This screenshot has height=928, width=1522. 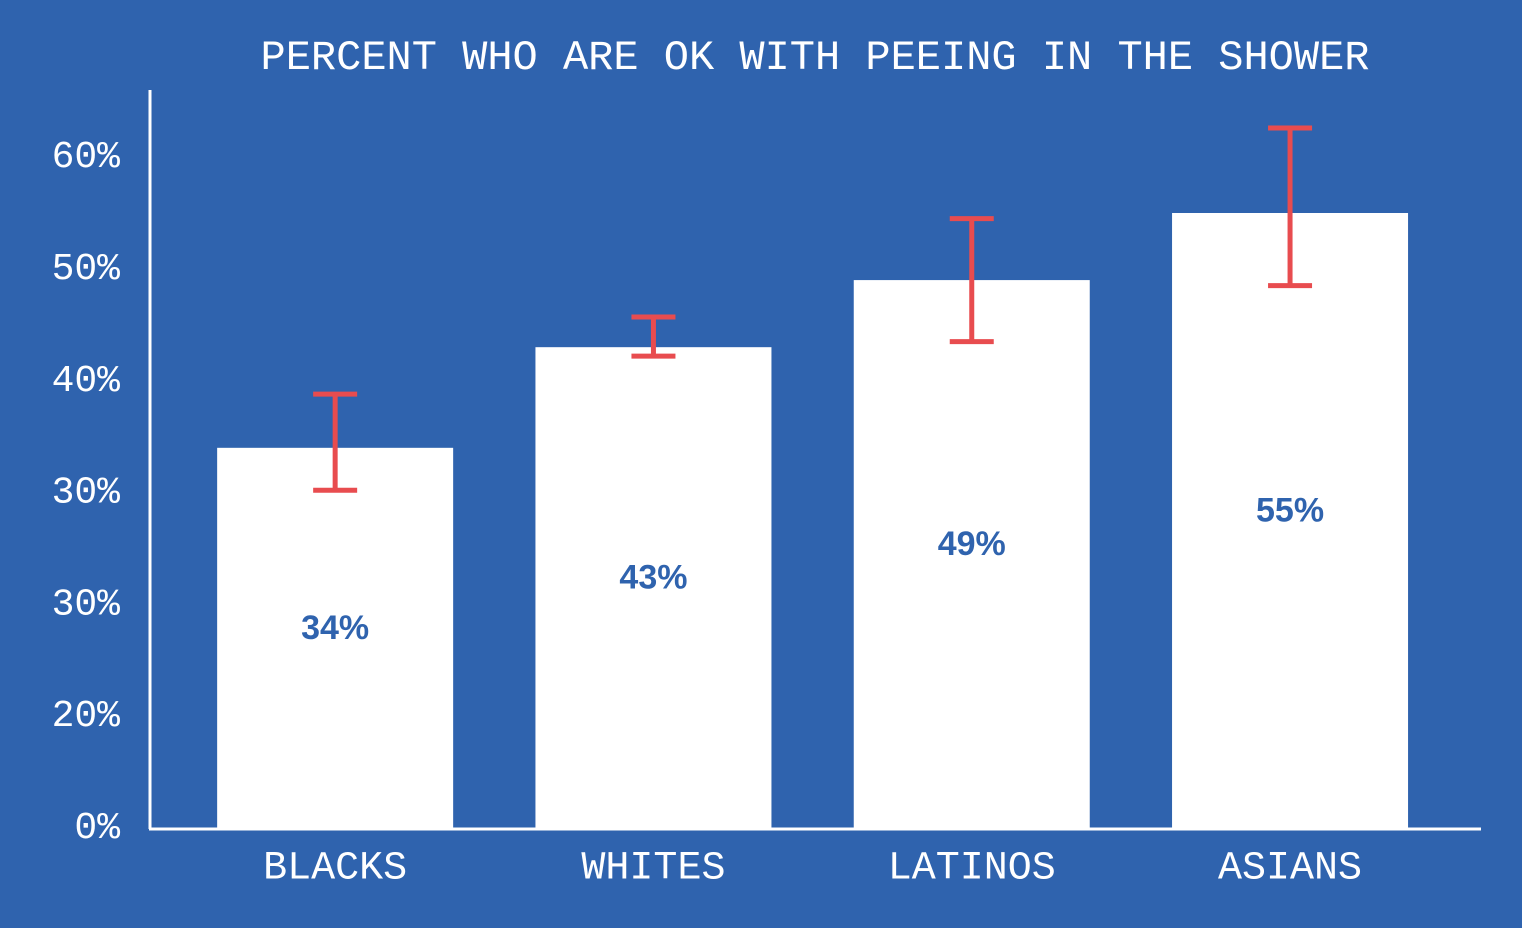 What do you see at coordinates (86, 716) in the screenshot?
I see `y-tick-label: 20%` at bounding box center [86, 716].